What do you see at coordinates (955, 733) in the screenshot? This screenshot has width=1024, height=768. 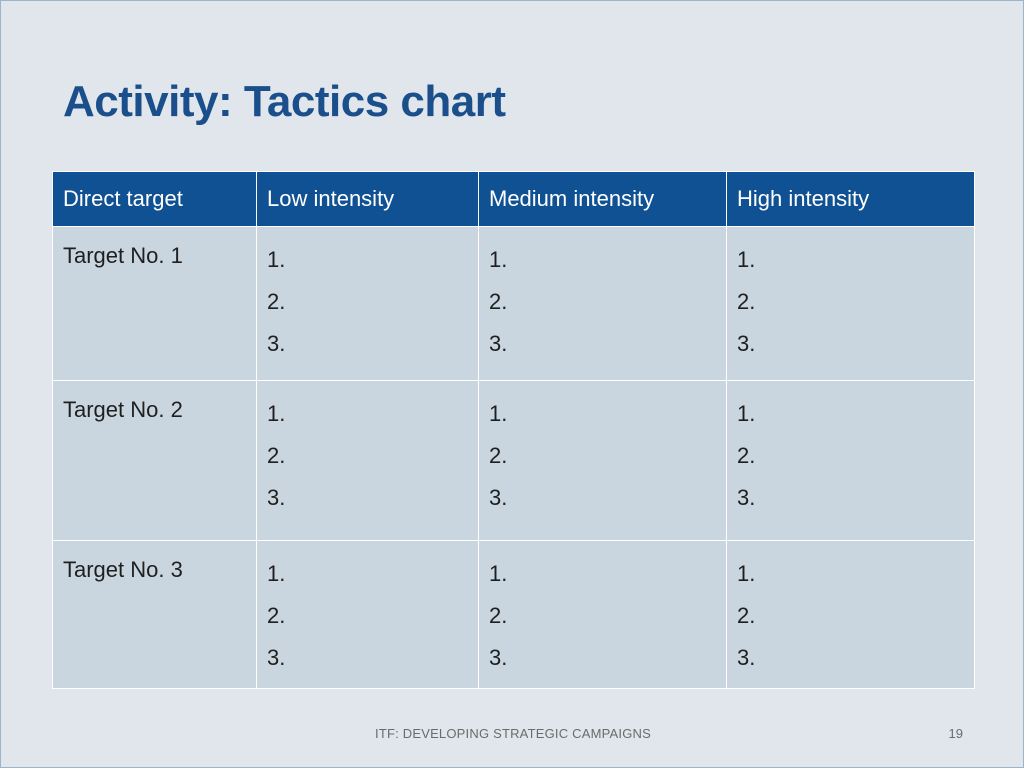 I see `page-number: 19` at bounding box center [955, 733].